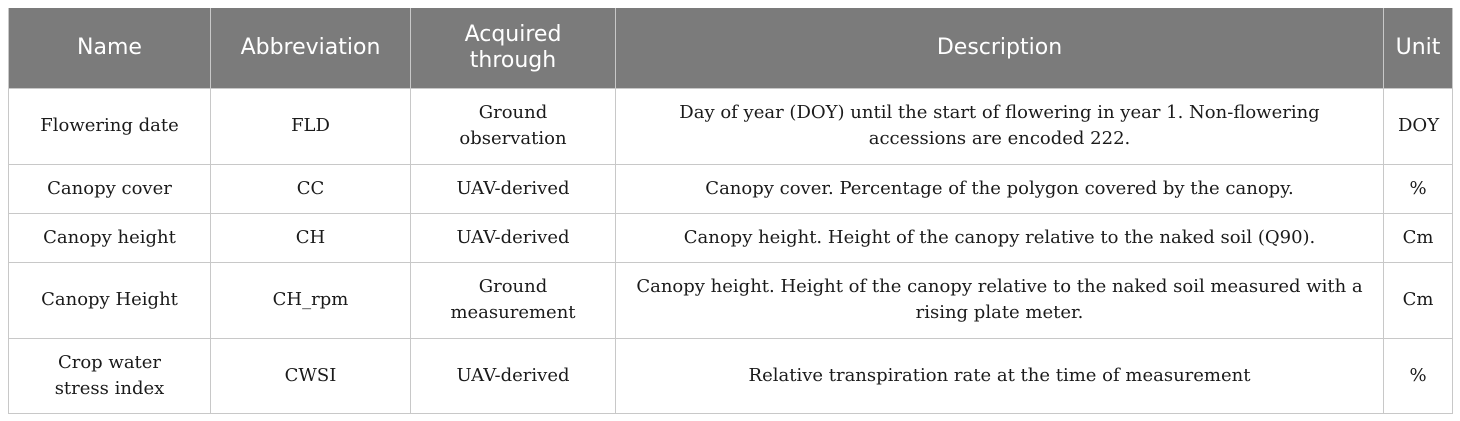 The width and height of the screenshot is (1460, 421). Describe the element at coordinates (1418, 126) in the screenshot. I see `cell-unit: DOY` at that location.